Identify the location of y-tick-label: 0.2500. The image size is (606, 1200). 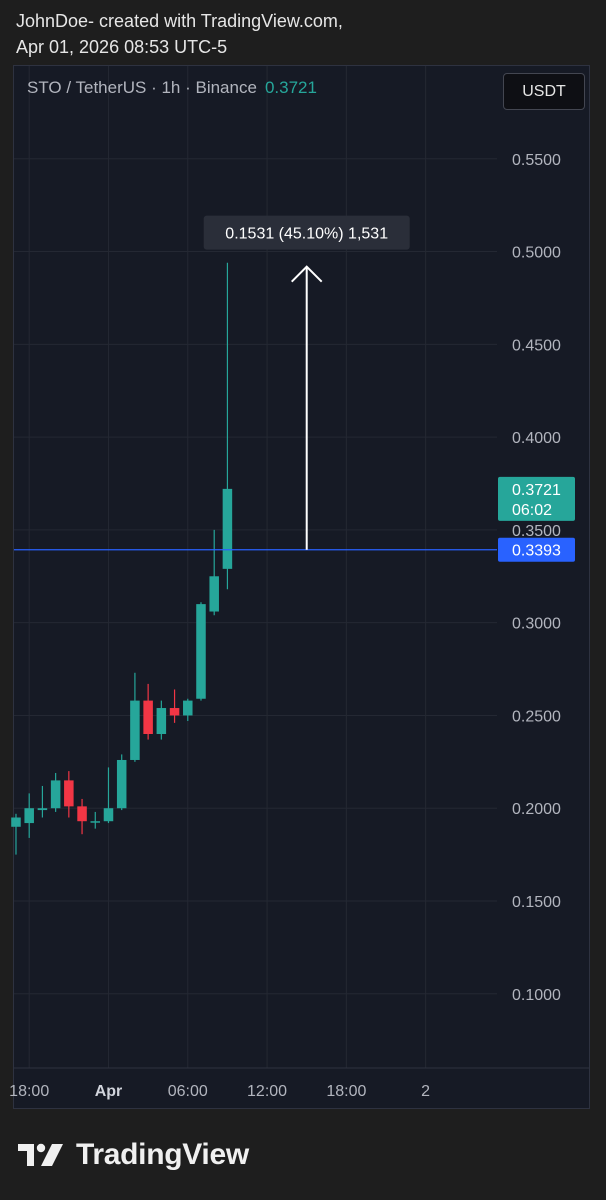
(536, 716).